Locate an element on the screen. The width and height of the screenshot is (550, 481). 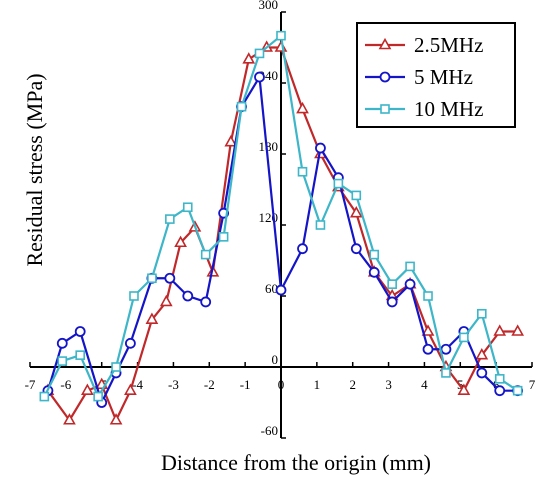
y-tick-label: 180 is located at coordinates (269, 146).